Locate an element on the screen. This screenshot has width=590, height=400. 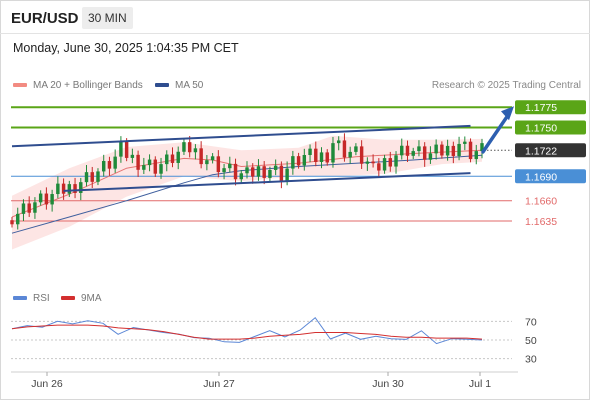
rsi-panel: 70 50 30 is located at coordinates (274, 341).